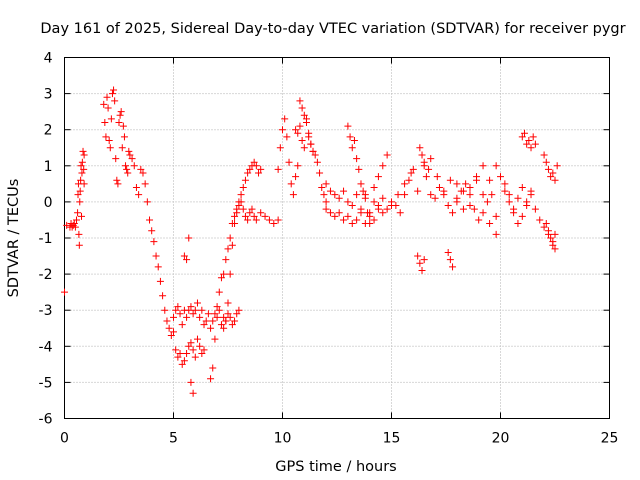 The image size is (640, 480). I want to click on x-tick-label: 15, so click(392, 439).